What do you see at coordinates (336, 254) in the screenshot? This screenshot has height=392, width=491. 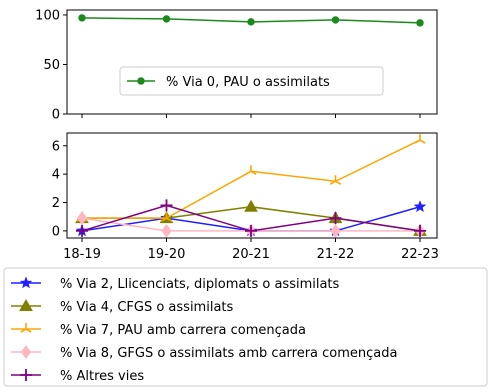 I see `x-tick-label: 21-22` at bounding box center [336, 254].